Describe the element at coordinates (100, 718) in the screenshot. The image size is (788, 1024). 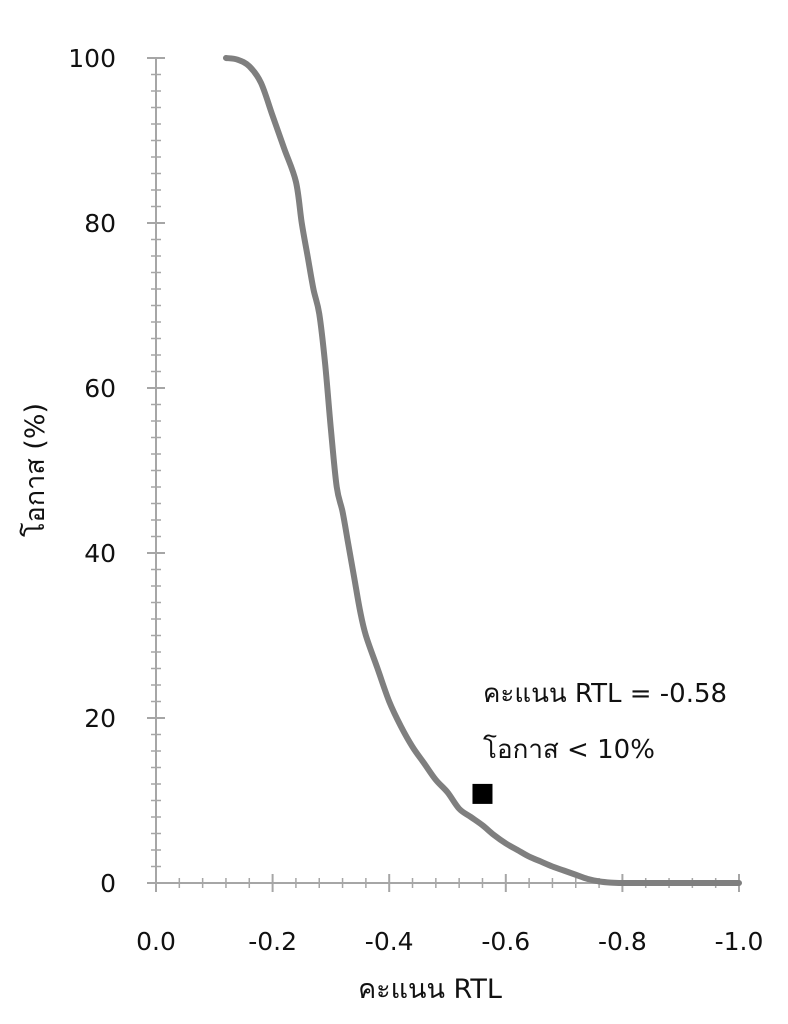
I see `y-tick-label: 20` at that location.